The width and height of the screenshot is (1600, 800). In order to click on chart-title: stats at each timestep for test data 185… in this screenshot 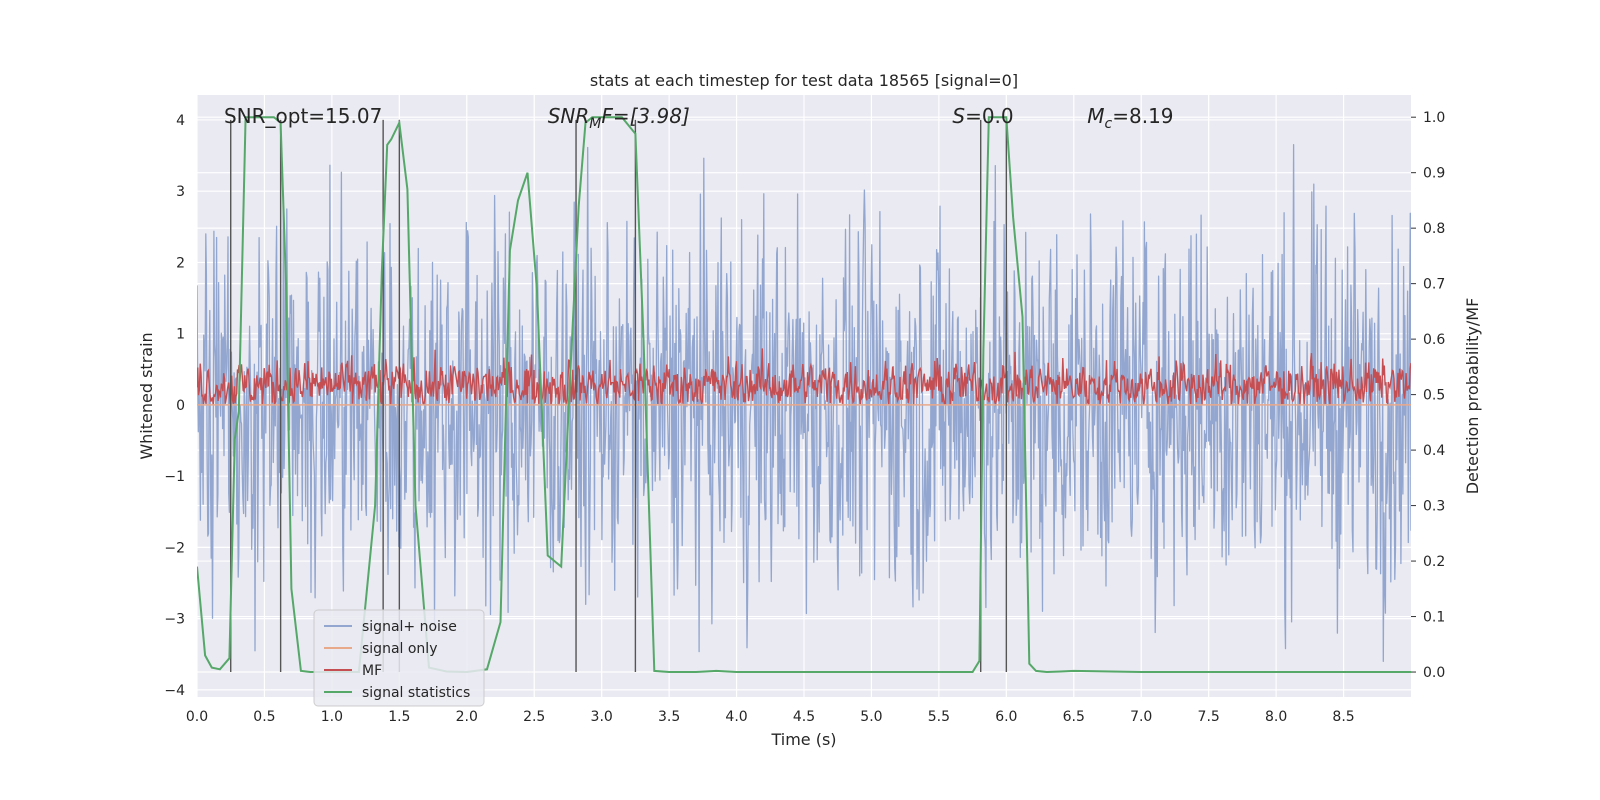, I will do `click(804, 80)`.